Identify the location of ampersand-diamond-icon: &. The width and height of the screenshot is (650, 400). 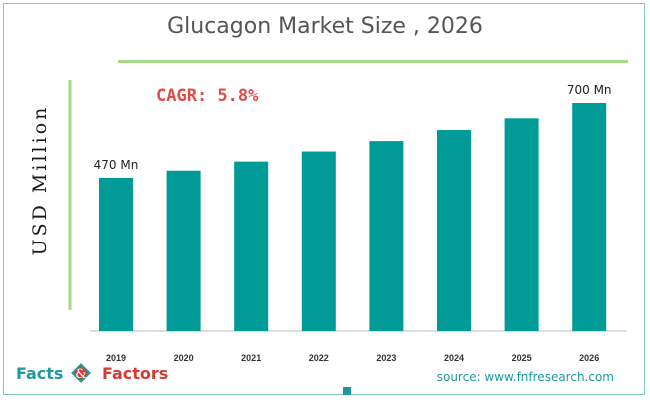
(81, 373).